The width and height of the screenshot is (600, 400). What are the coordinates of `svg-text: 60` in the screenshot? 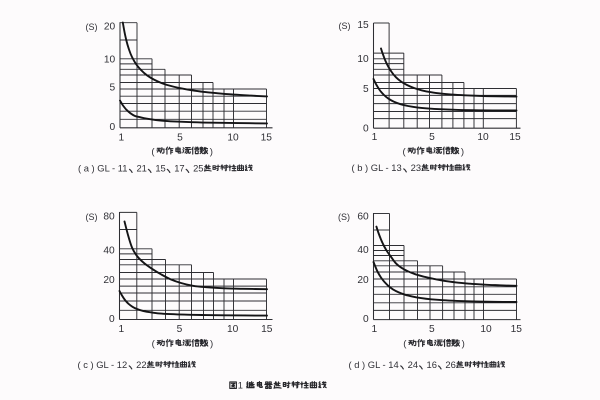 It's located at (363, 217).